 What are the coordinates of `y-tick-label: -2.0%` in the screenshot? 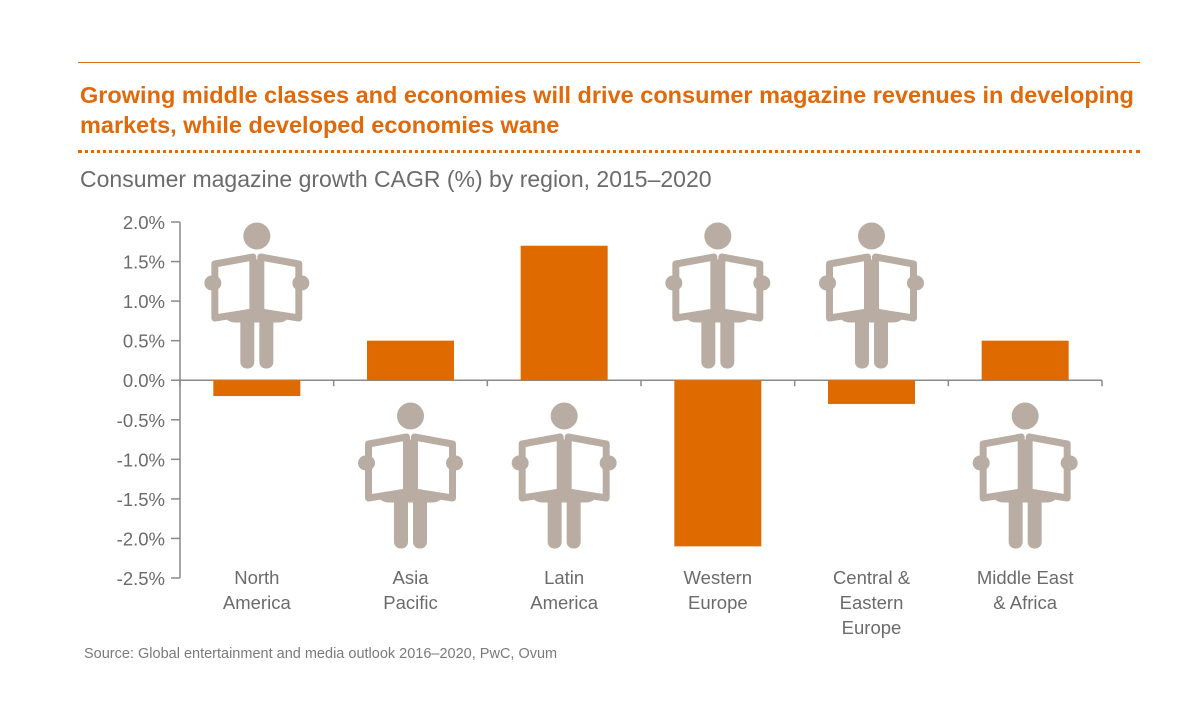 It's located at (141, 538).